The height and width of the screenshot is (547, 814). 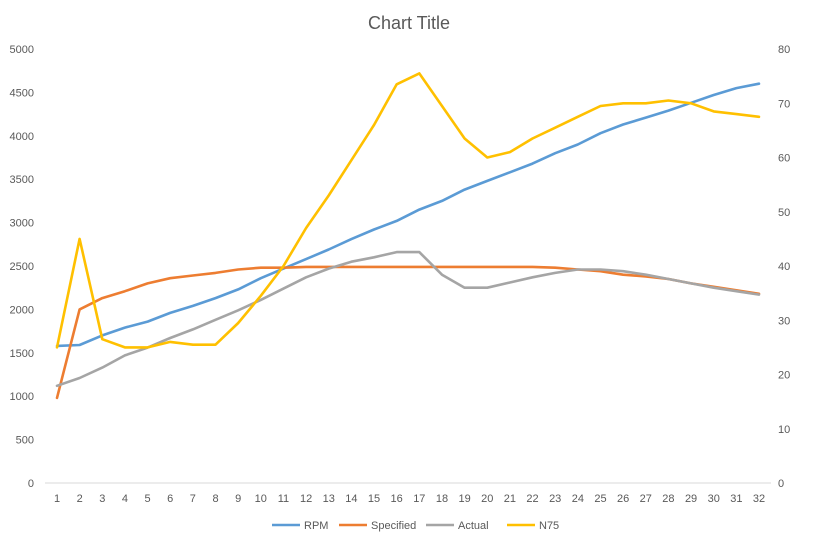 I want to click on x-axis-tick-label: 20, so click(x=487, y=499).